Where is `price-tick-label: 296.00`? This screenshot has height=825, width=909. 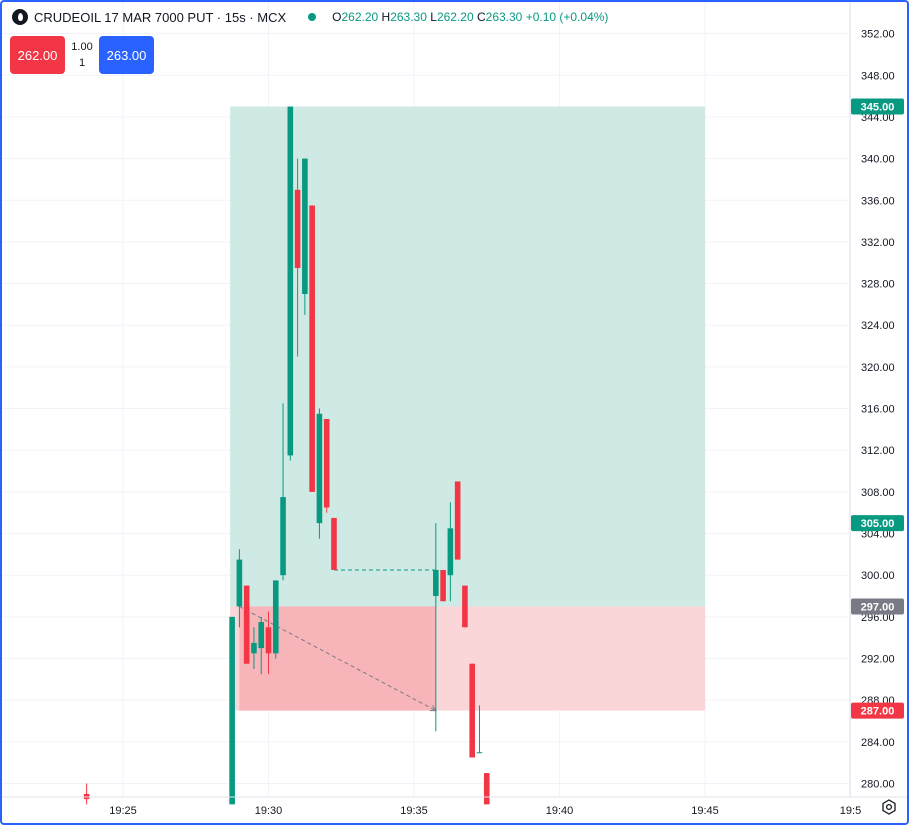
price-tick-label: 296.00 is located at coordinates (878, 618).